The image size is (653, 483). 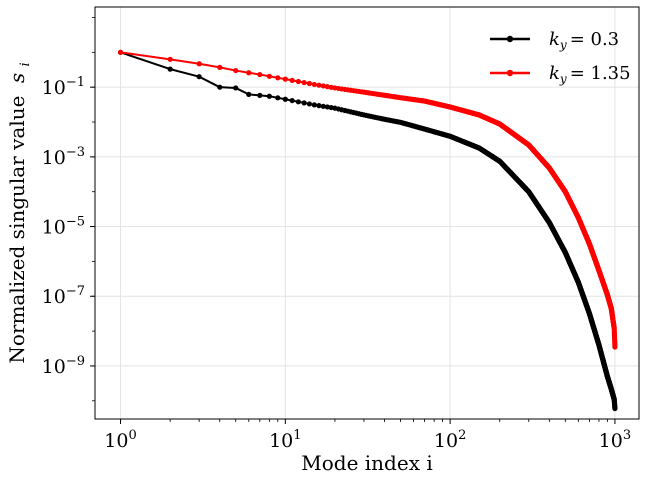 What do you see at coordinates (285, 440) in the screenshot?
I see `x-tick-label: 101` at bounding box center [285, 440].